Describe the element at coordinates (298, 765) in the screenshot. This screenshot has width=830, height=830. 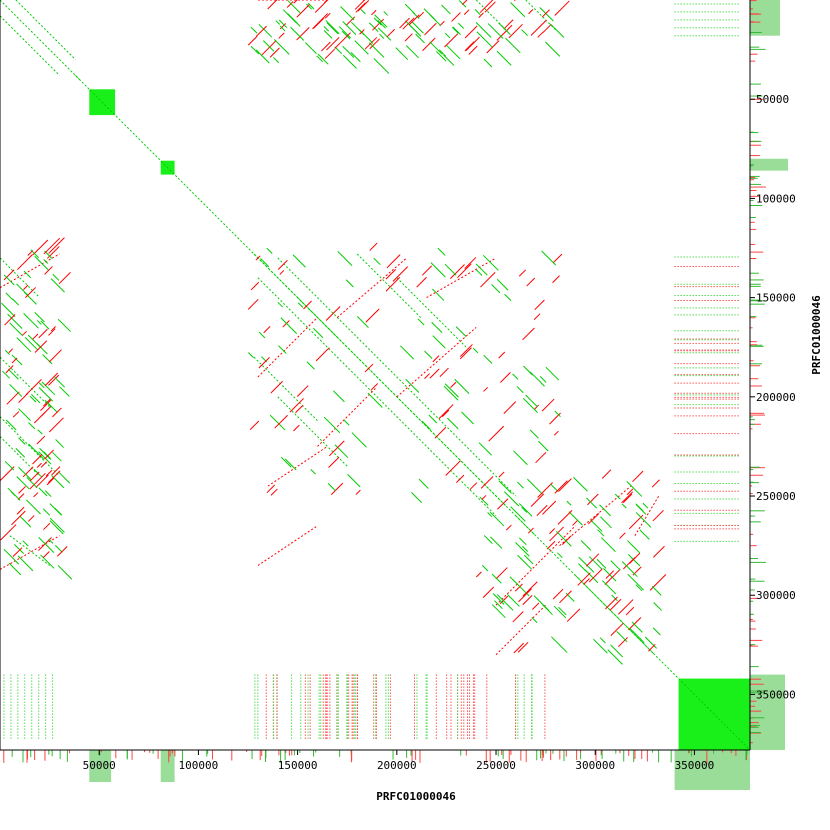
I see `x-tick-label: 150000` at that location.